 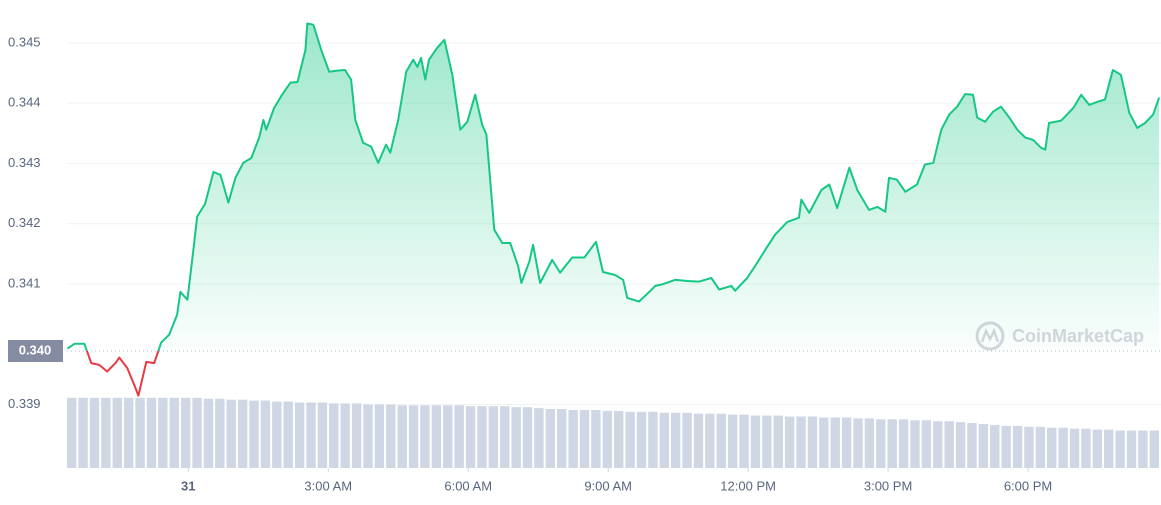 I want to click on y-tick-label: 0.344, so click(x=24, y=102).